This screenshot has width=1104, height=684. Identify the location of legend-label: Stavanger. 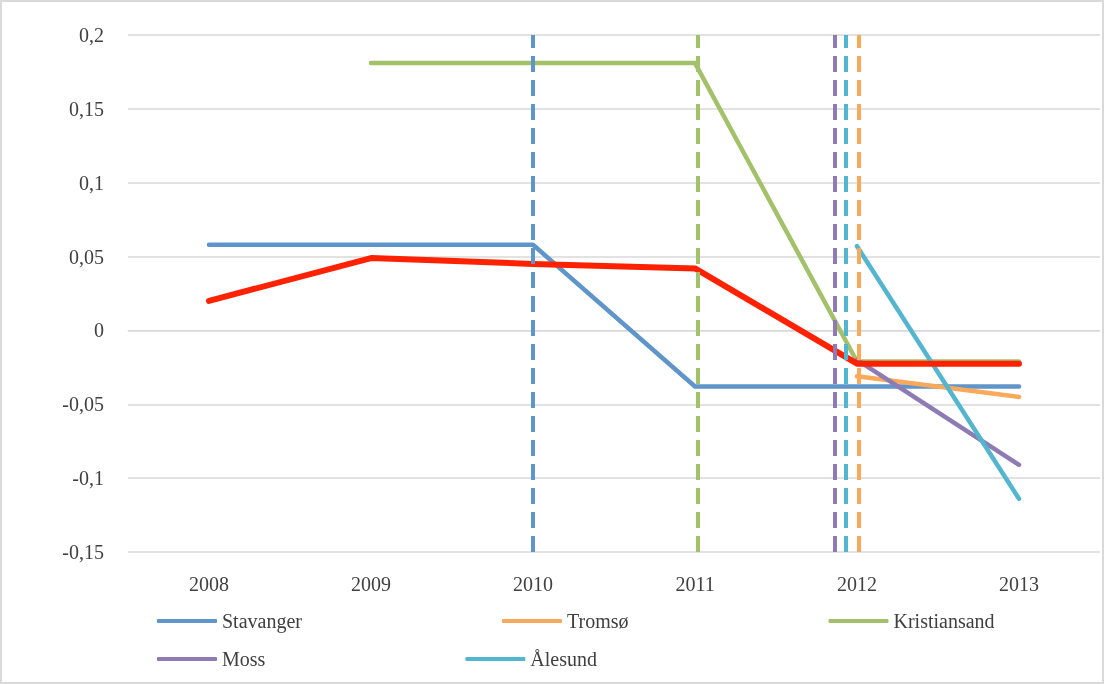
(262, 621).